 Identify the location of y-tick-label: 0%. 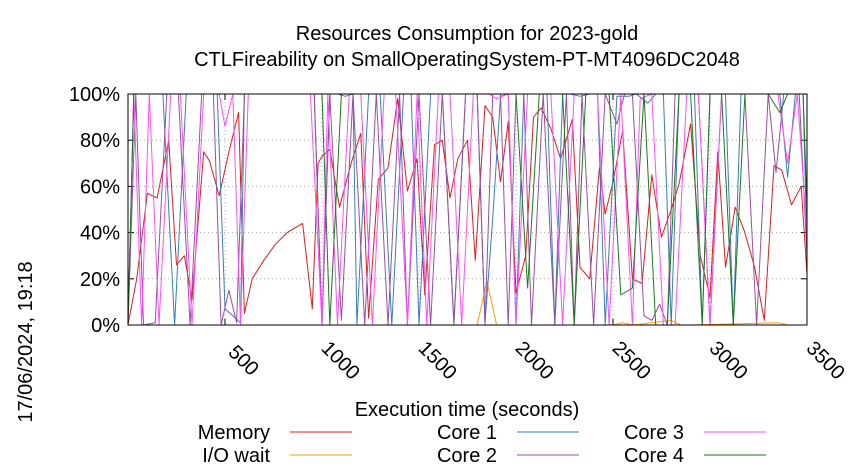
(105, 326).